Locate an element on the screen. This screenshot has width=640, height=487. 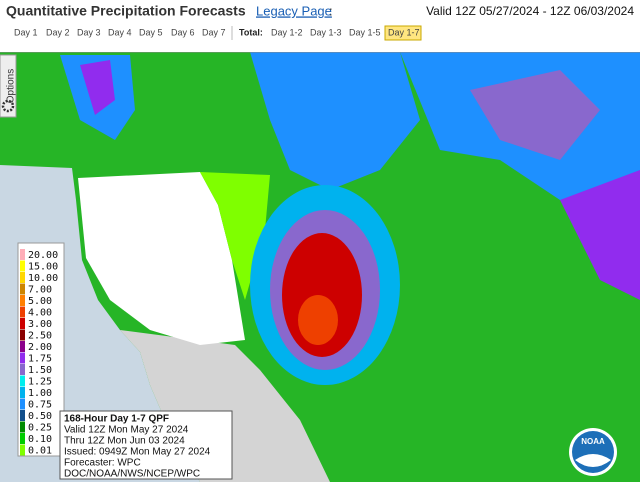
legend-label: 1.25 is located at coordinates (40, 382).